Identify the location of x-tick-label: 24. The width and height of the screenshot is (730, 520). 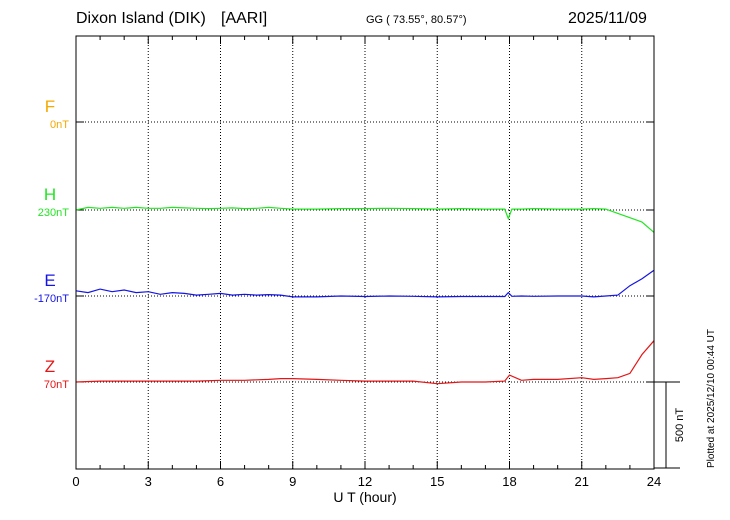
(654, 481).